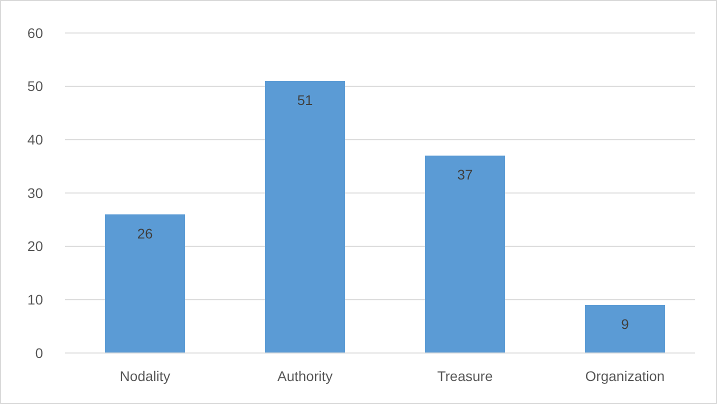  What do you see at coordinates (465, 376) in the screenshot?
I see `x-tick-label: Treasure` at bounding box center [465, 376].